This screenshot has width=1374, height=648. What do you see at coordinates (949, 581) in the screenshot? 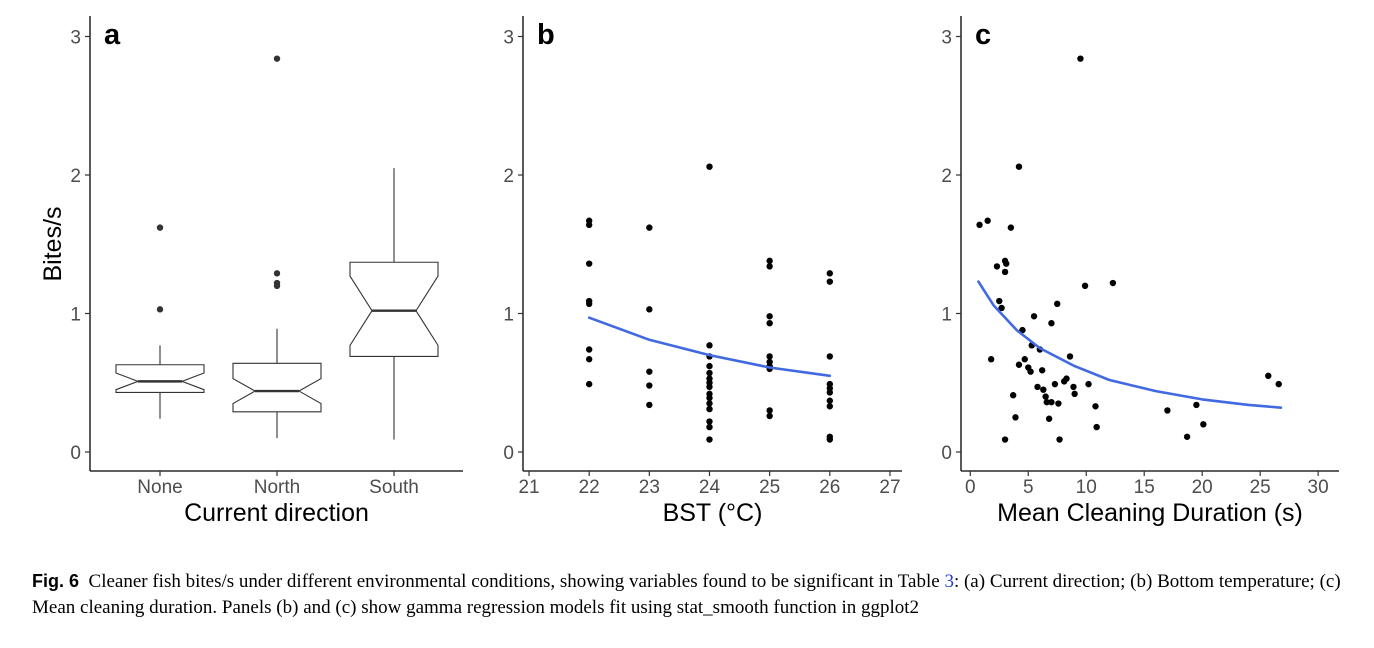
I see `caption-table-ref: 3` at bounding box center [949, 581].